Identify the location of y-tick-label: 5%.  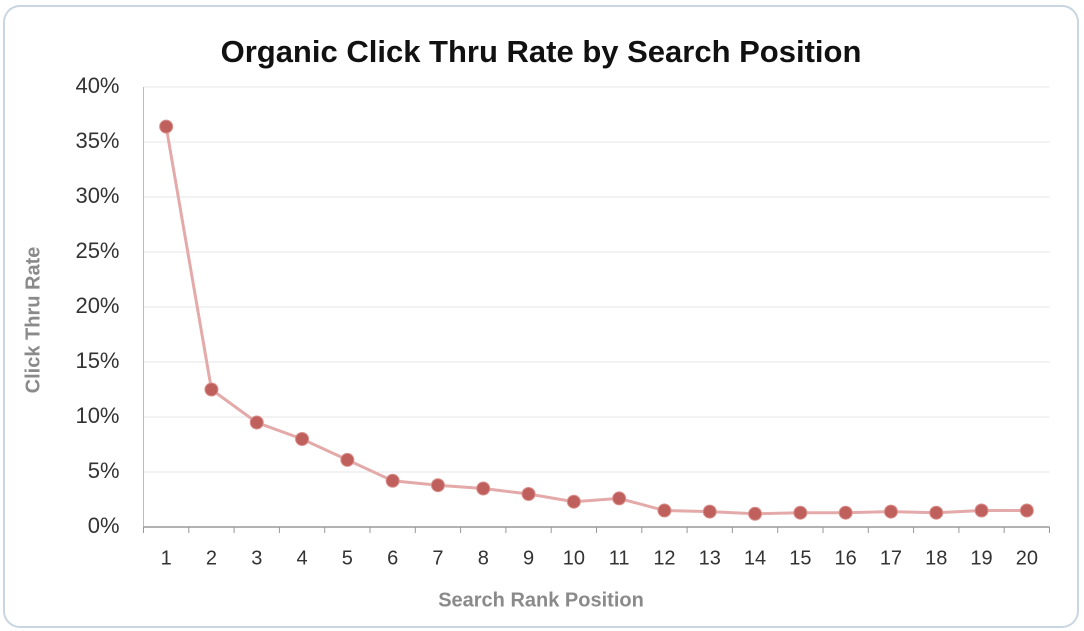
(104, 470).